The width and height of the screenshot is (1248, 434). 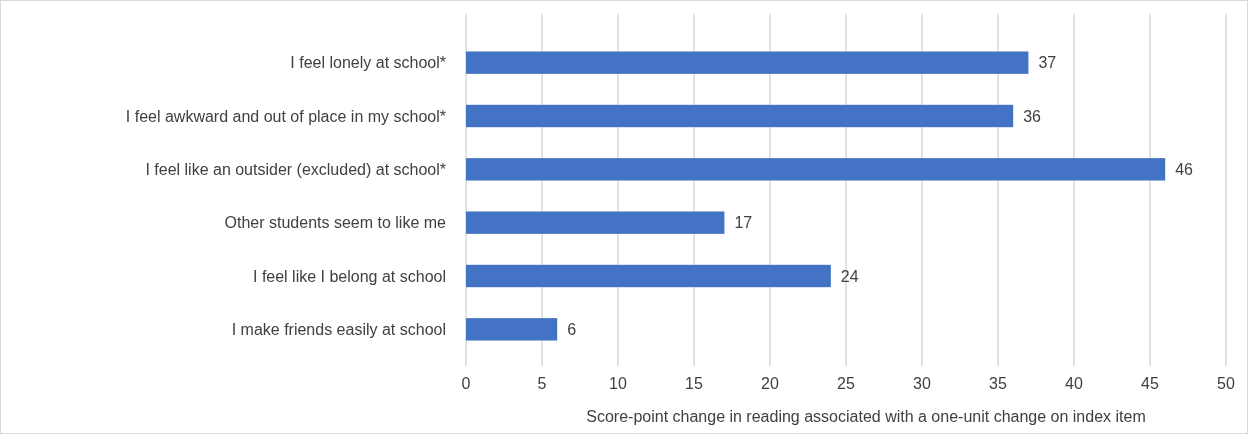 I want to click on x-tick-label: 50, so click(x=1226, y=383).